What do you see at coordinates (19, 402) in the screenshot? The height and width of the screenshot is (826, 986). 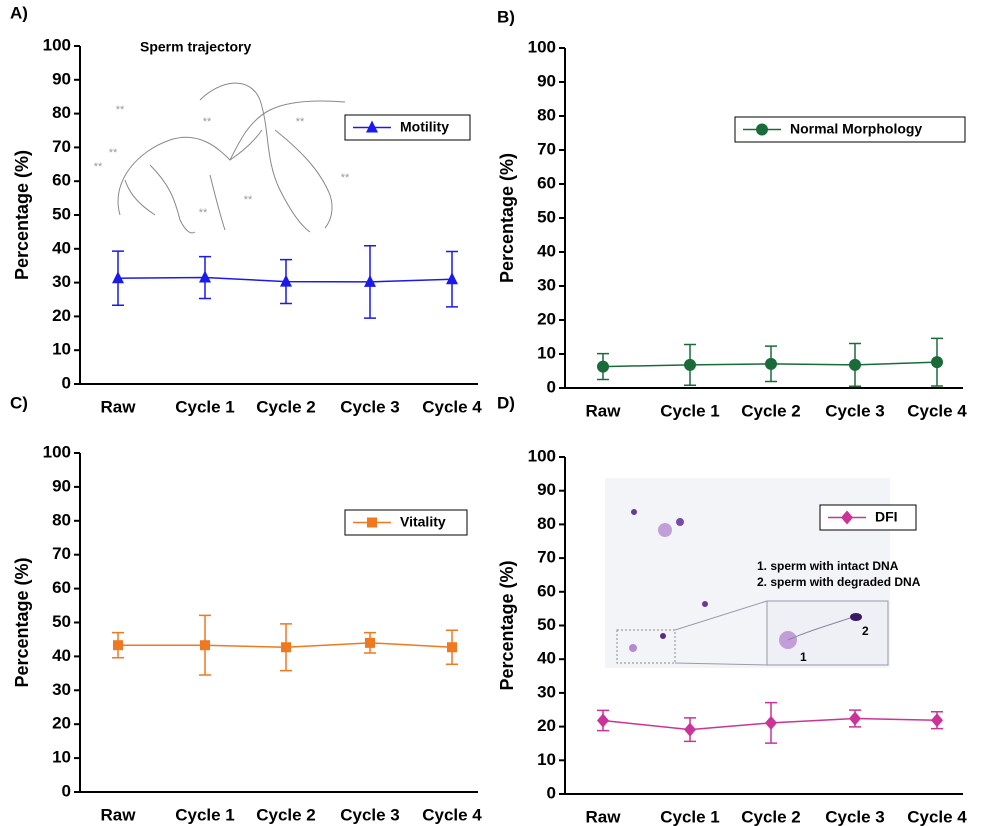 I see `panel-label: C)` at bounding box center [19, 402].